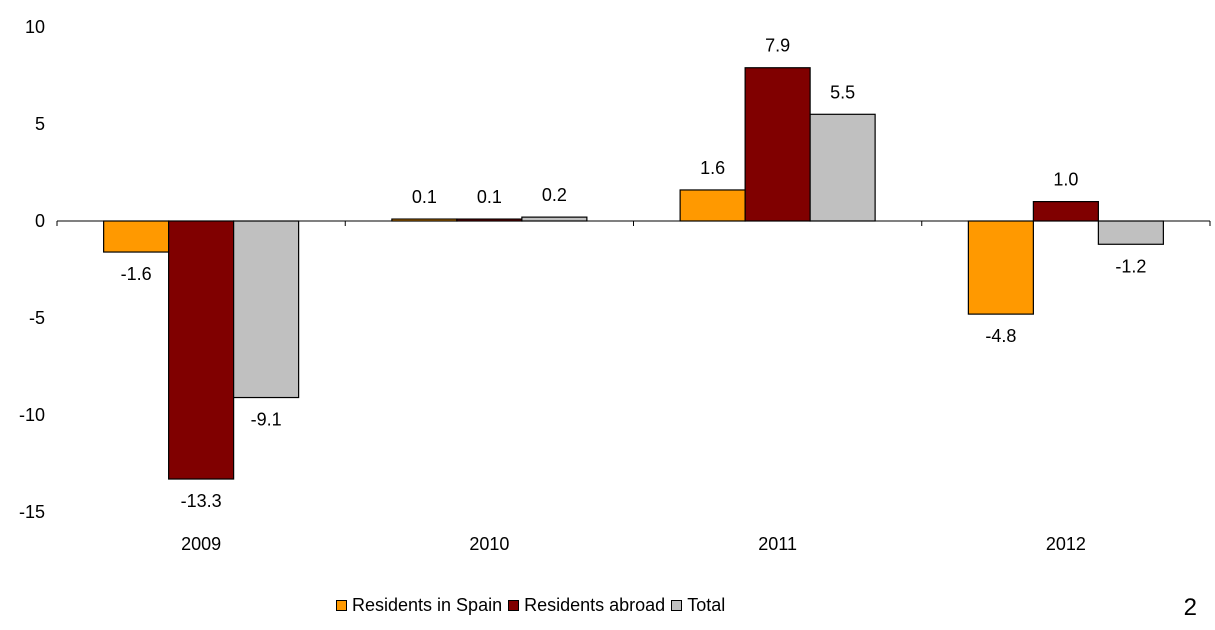 This screenshot has height=630, width=1215. Describe the element at coordinates (706, 605) in the screenshot. I see `legend-label-total: Total` at that location.